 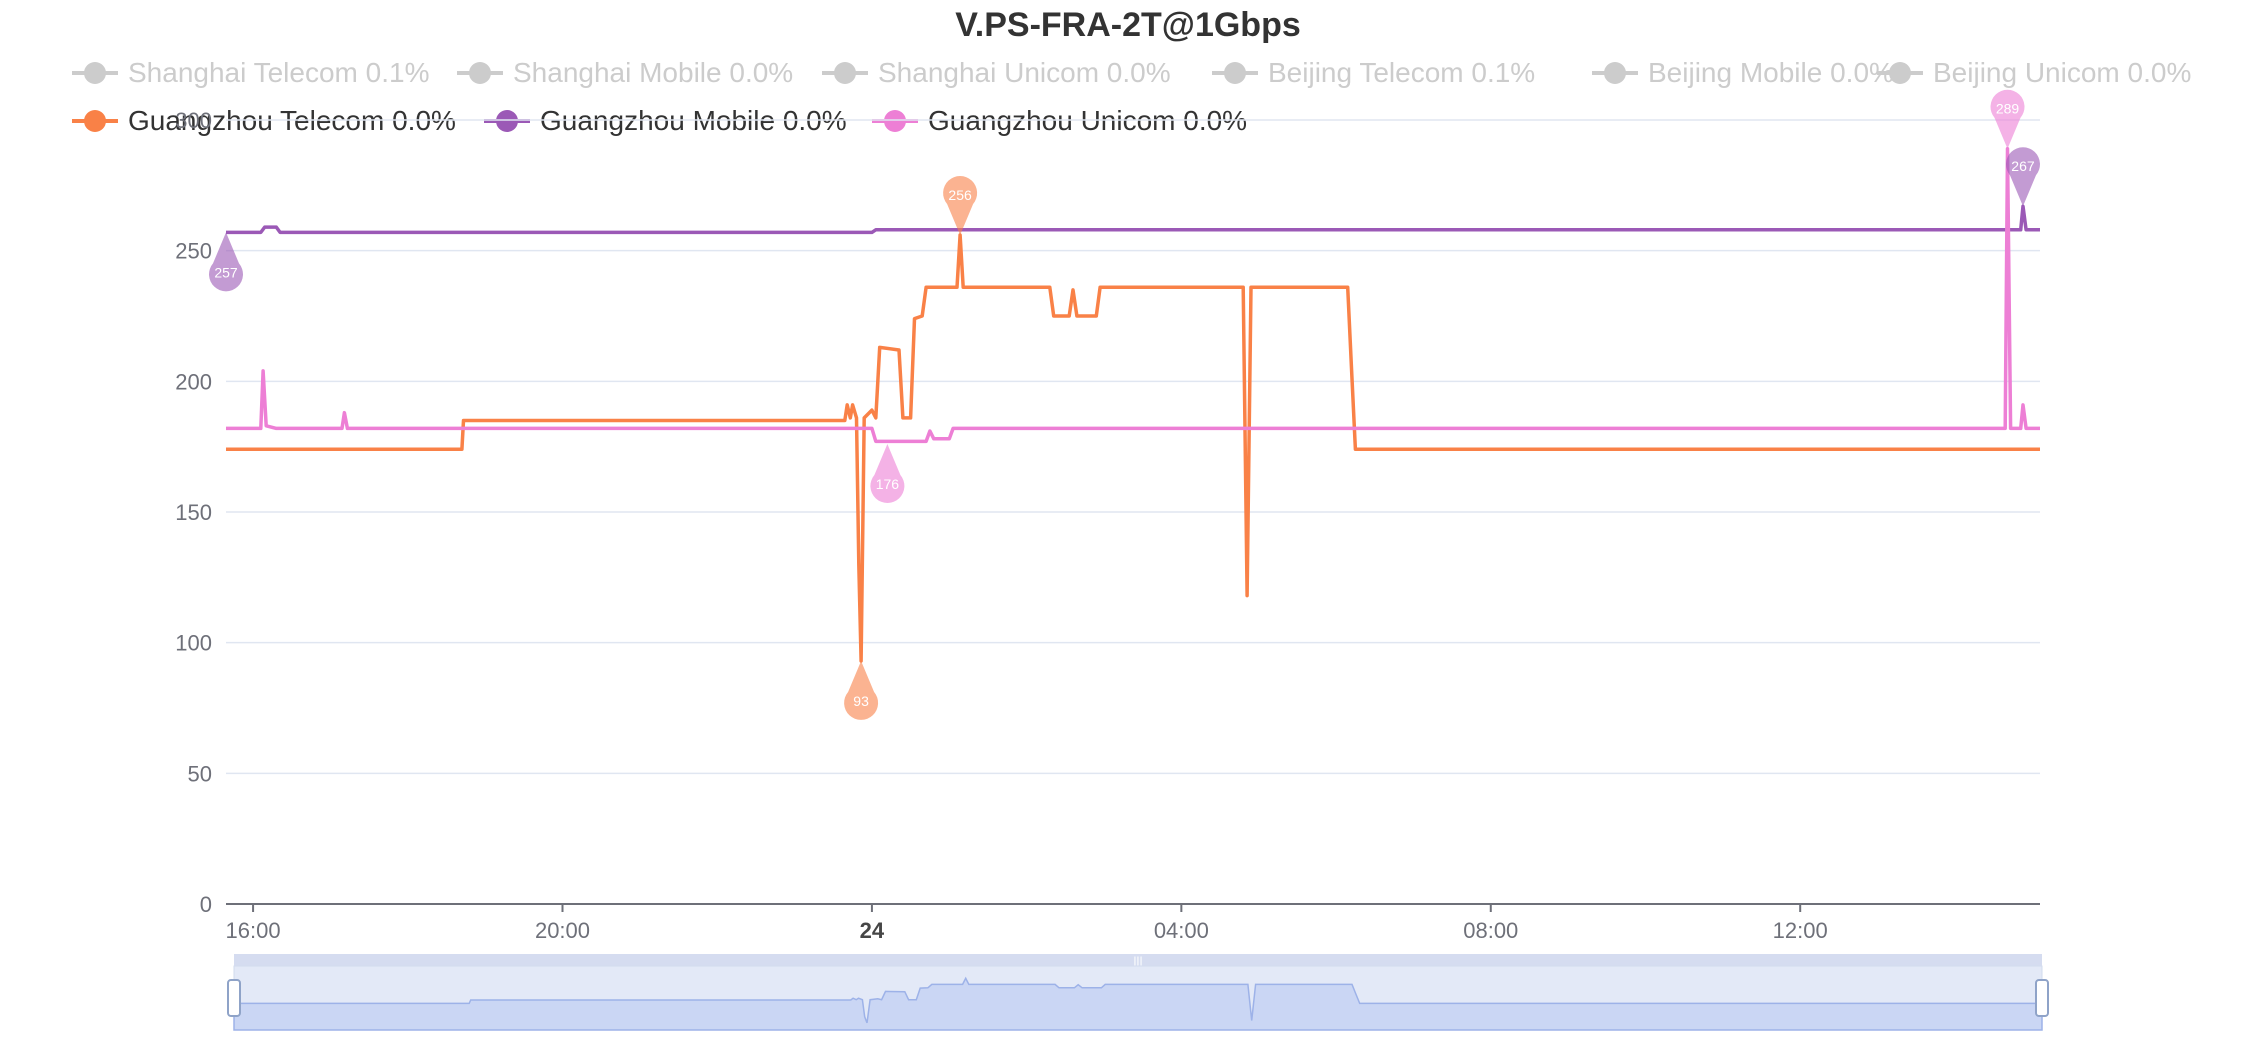 What do you see at coordinates (193, 512) in the screenshot?
I see `y-tick-label: 150` at bounding box center [193, 512].